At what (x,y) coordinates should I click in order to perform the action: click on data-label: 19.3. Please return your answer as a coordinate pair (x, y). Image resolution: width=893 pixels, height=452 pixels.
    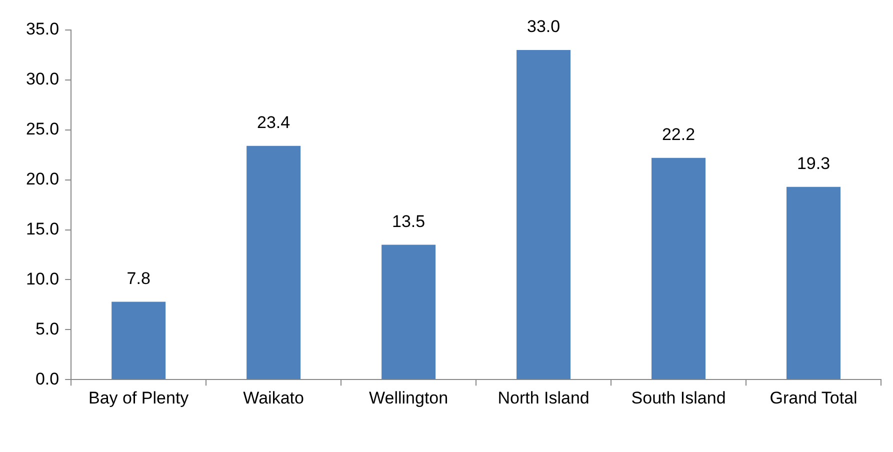
    Looking at the image, I should click on (813, 164).